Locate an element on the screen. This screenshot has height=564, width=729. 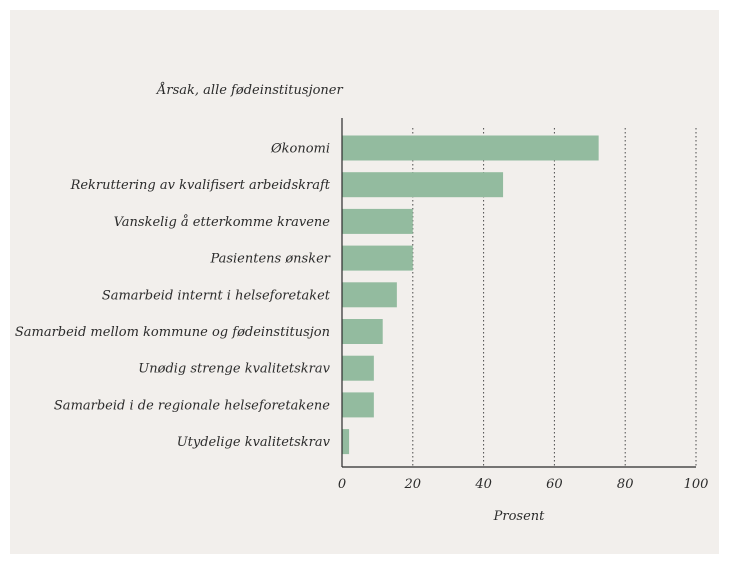
x-tick-label: 60 is located at coordinates (554, 484).